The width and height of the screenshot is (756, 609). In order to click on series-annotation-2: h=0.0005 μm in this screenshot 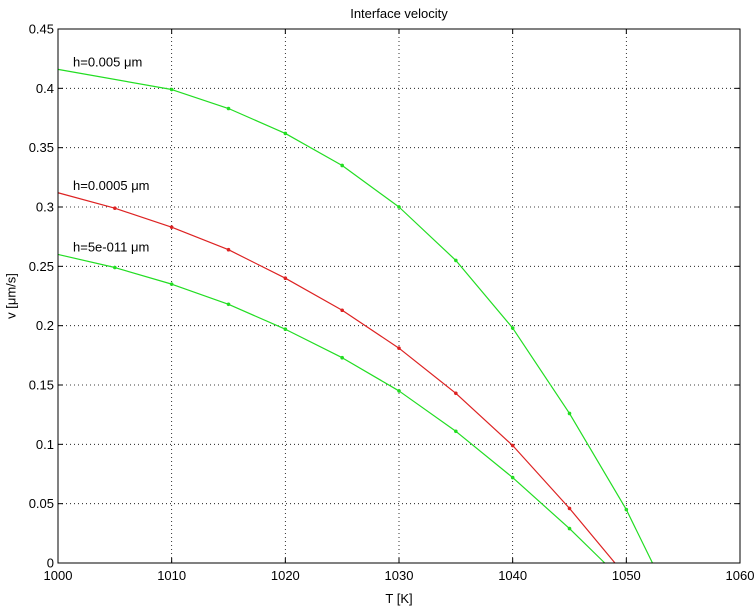, I will do `click(111, 185)`.